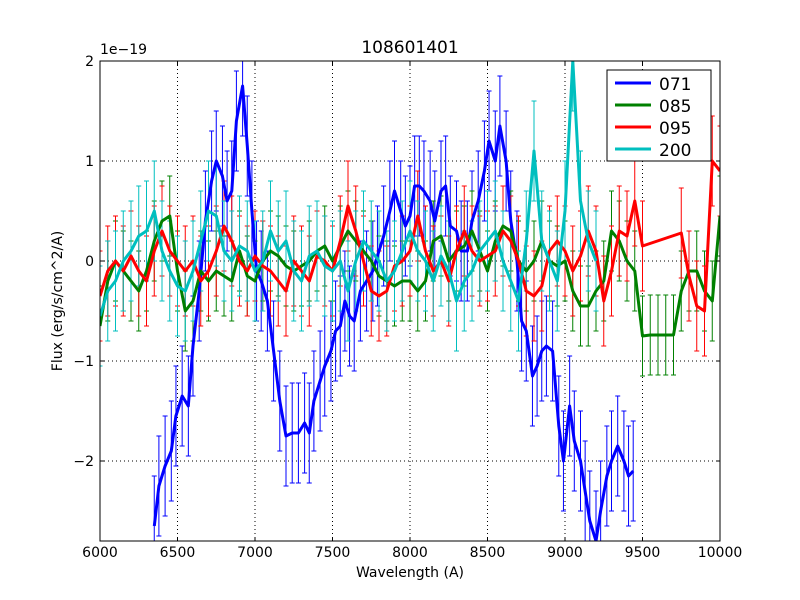 This screenshot has width=800, height=600. I want to click on legend-box, so click(659, 115).